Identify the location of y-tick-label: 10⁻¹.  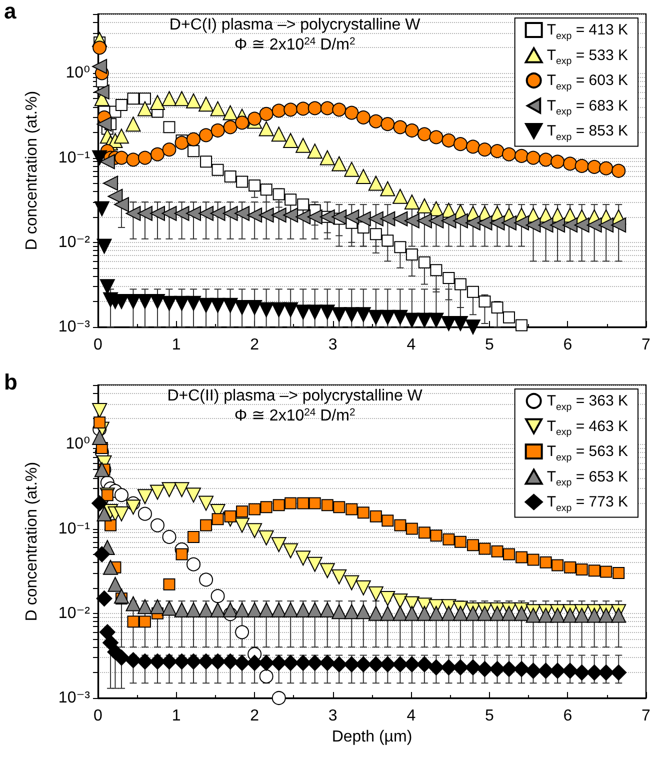
(74, 529).